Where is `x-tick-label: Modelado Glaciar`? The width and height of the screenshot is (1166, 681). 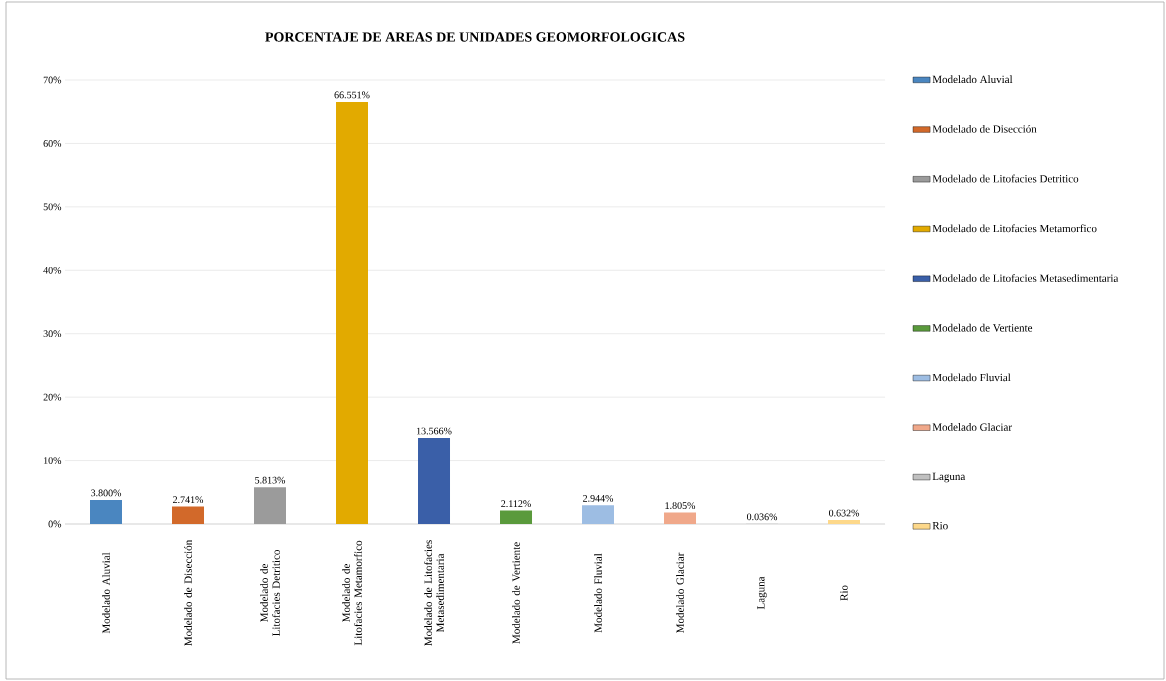
x-tick-label: Modelado Glaciar is located at coordinates (680, 592).